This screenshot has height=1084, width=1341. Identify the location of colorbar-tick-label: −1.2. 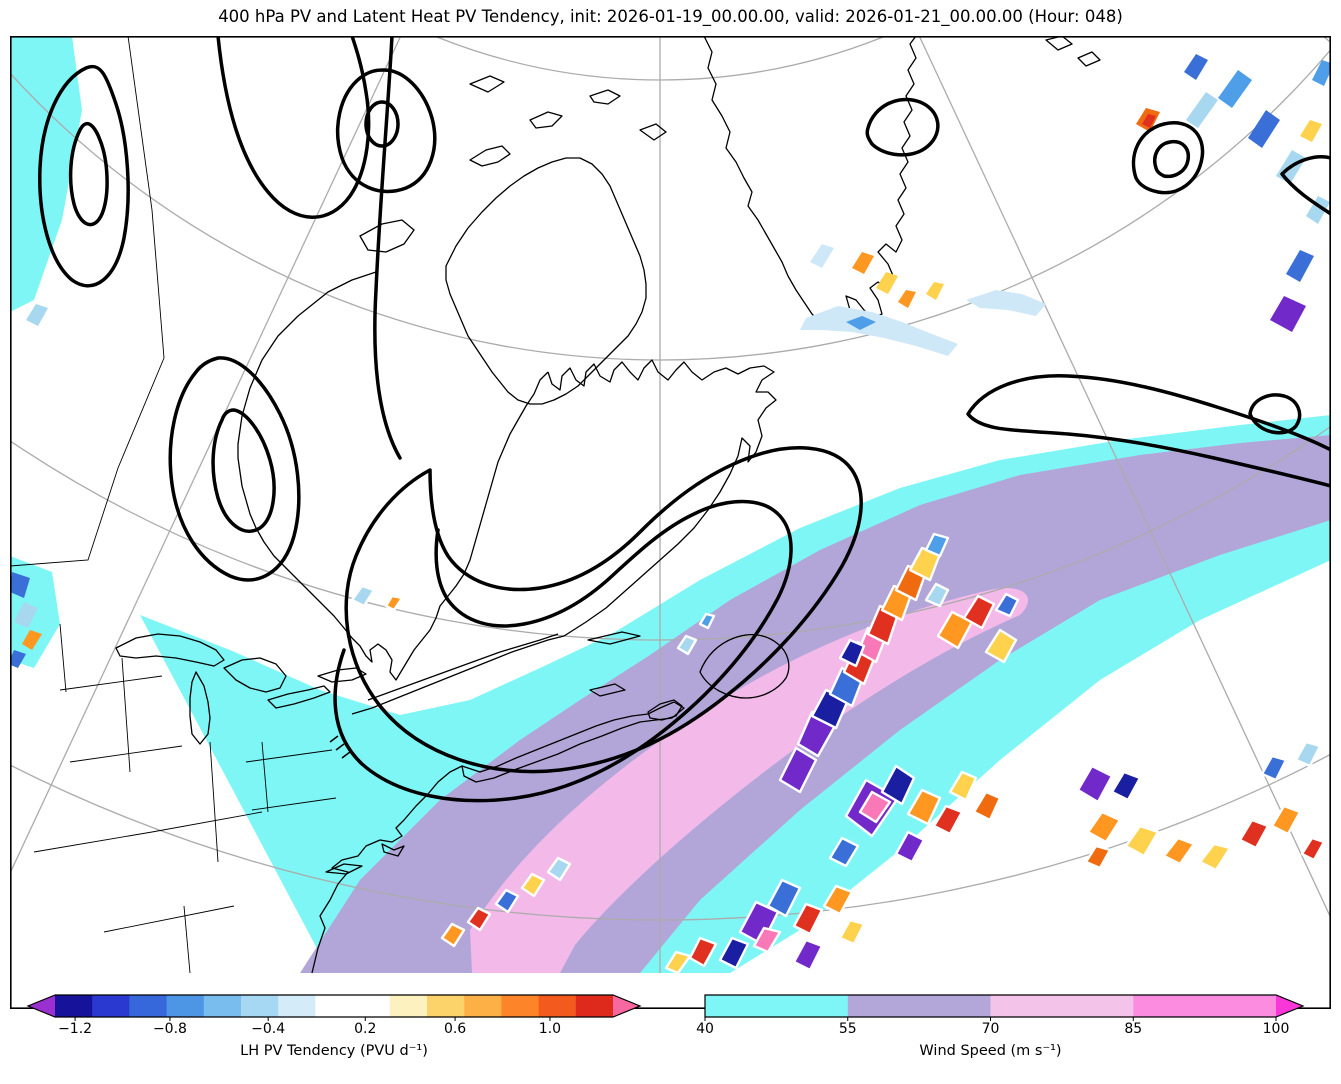
(75, 1029).